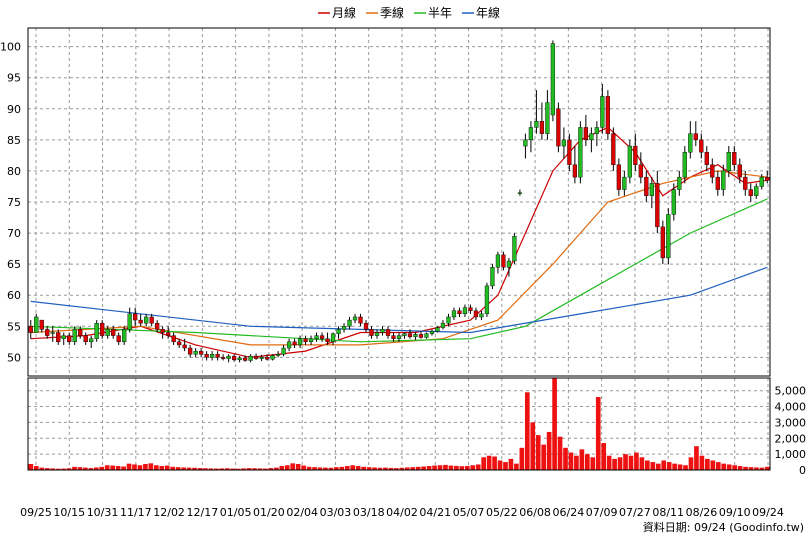  Describe the element at coordinates (136, 512) in the screenshot. I see `date-tick-label: 11/17` at that location.